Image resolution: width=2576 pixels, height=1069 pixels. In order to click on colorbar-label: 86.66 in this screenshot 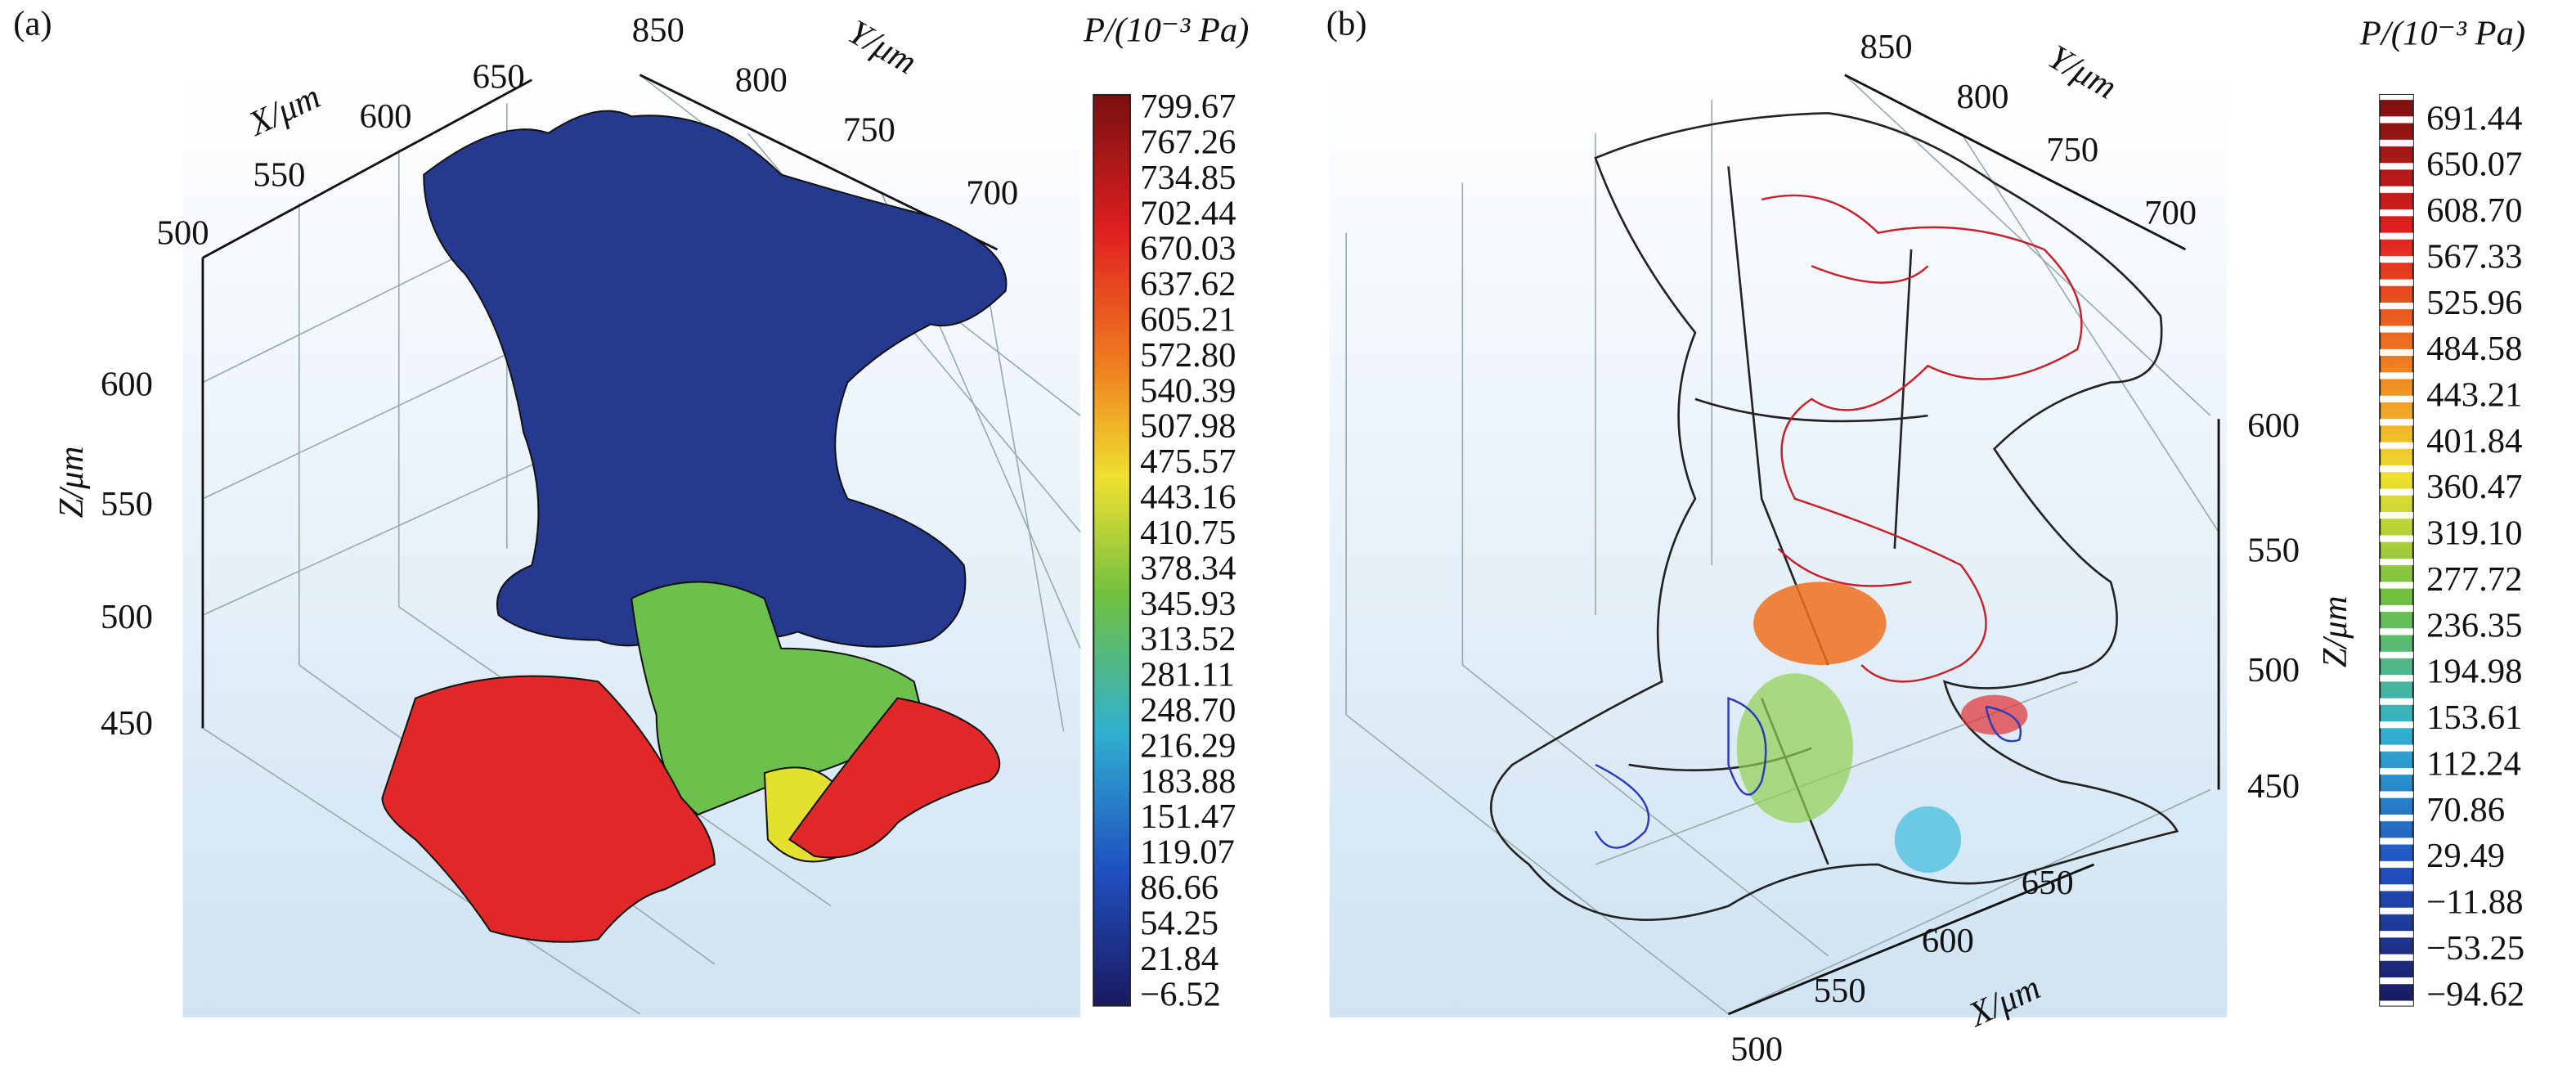, I will do `click(1179, 888)`.